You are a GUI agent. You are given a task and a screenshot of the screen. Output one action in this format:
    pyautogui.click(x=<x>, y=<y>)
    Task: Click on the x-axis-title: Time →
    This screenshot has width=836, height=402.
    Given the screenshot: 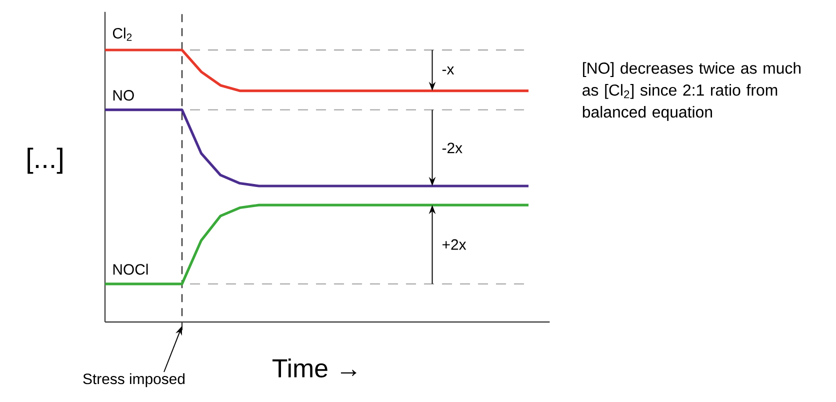 What is the action you would take?
    pyautogui.click(x=314, y=368)
    